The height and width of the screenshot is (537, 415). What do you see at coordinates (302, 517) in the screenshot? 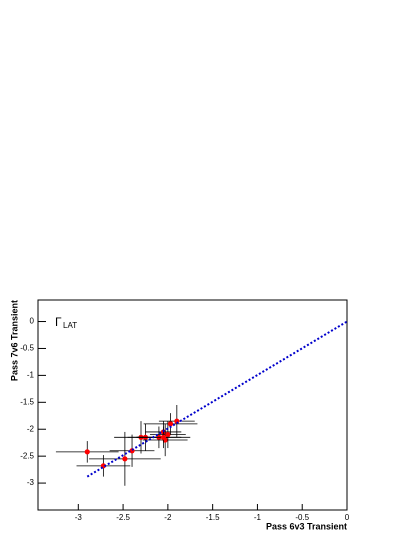
I see `x-tick-label: -0.5` at bounding box center [302, 517].